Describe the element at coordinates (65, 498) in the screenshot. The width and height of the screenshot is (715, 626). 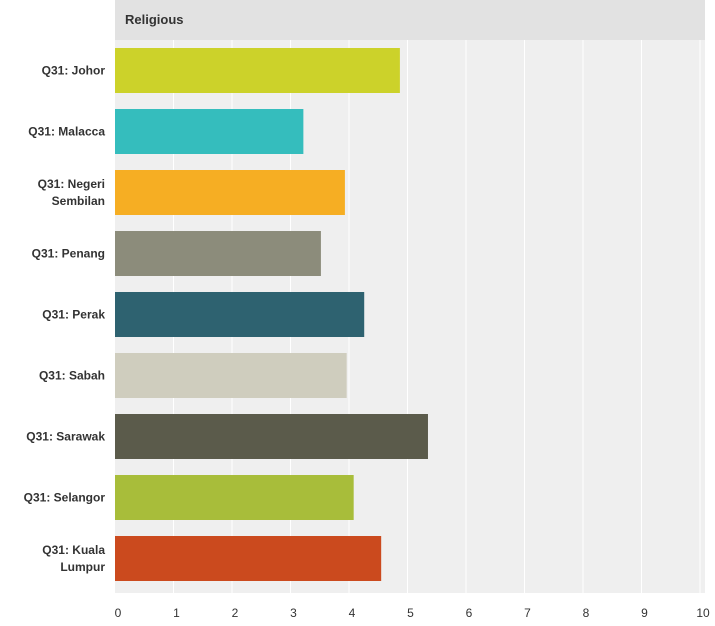
I see `category-label: Q31: Selangor` at that location.